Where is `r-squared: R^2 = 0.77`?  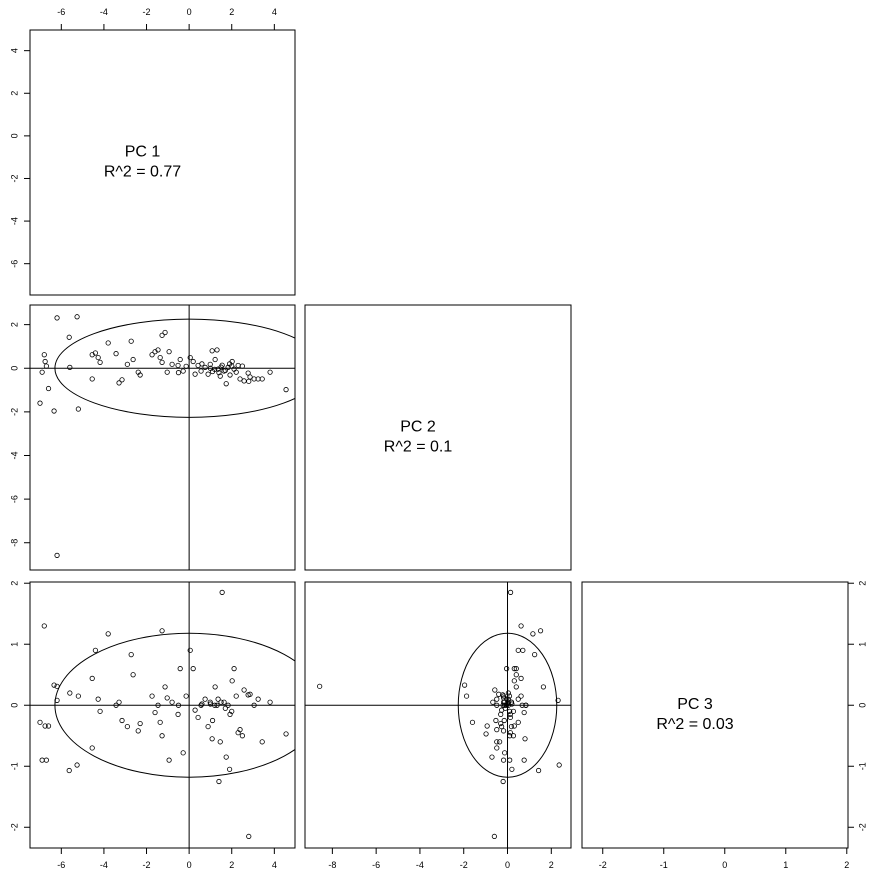 r-squared: R^2 = 0.77 is located at coordinates (142, 172).